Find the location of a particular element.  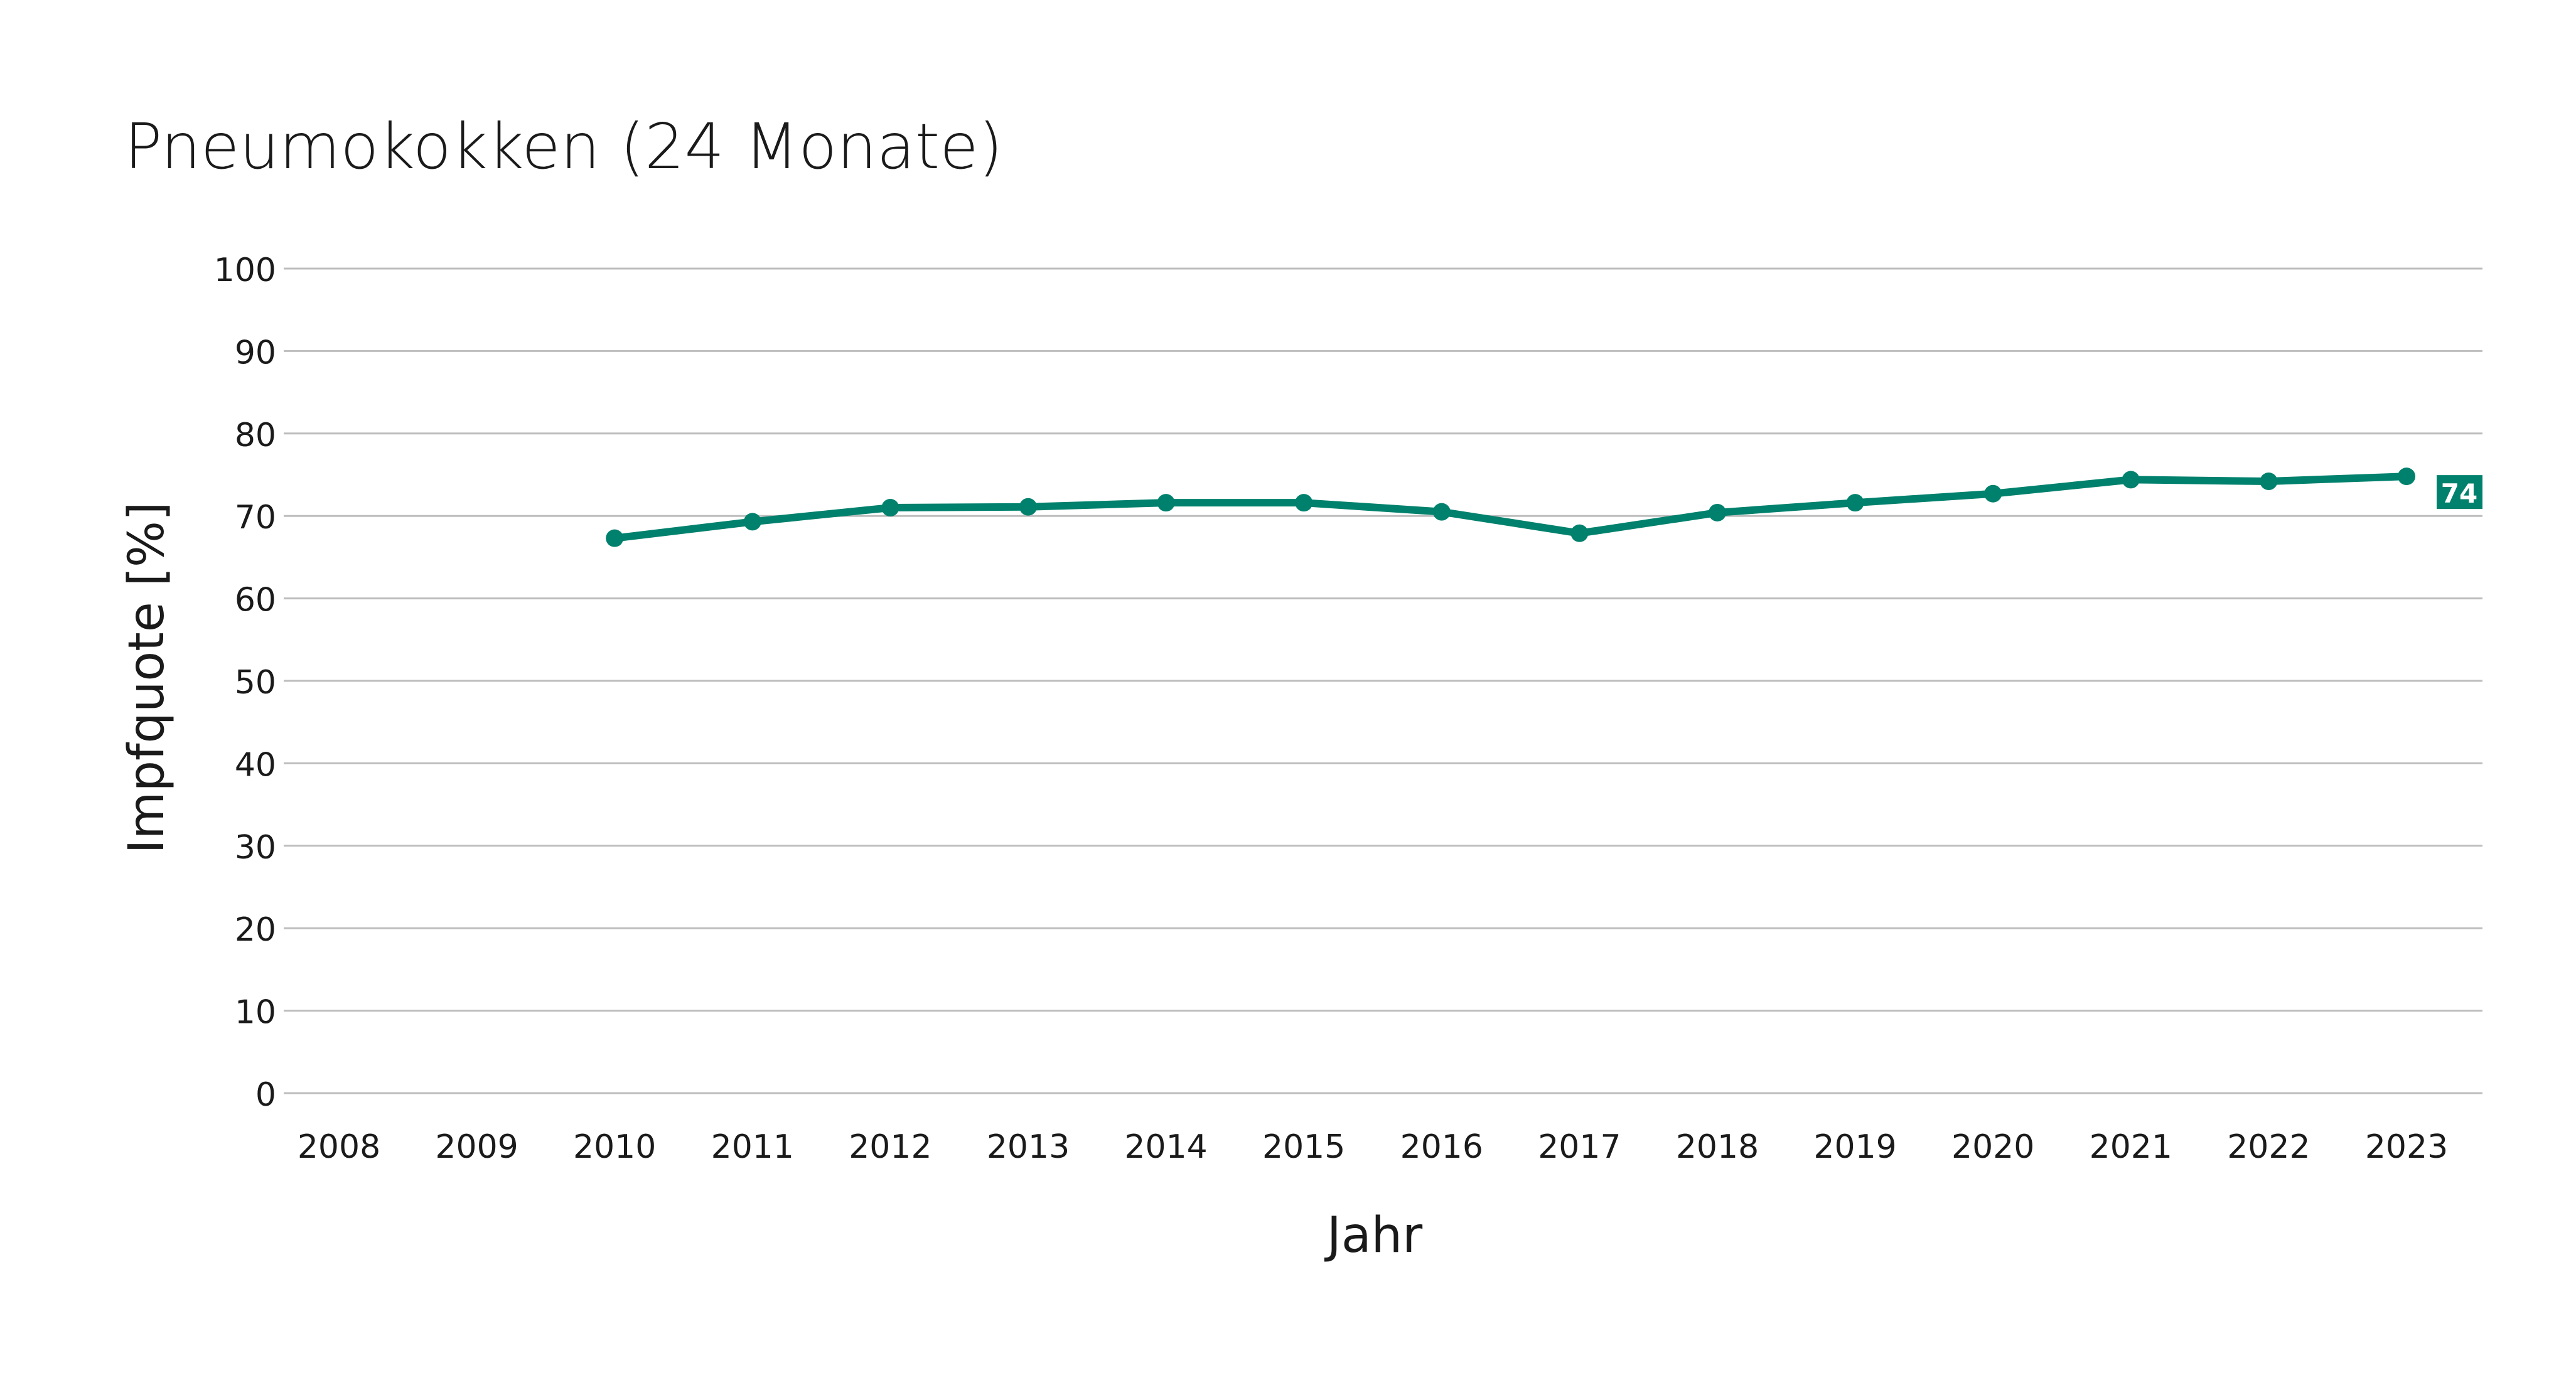

x-tick-label: 2008 is located at coordinates (339, 1147).